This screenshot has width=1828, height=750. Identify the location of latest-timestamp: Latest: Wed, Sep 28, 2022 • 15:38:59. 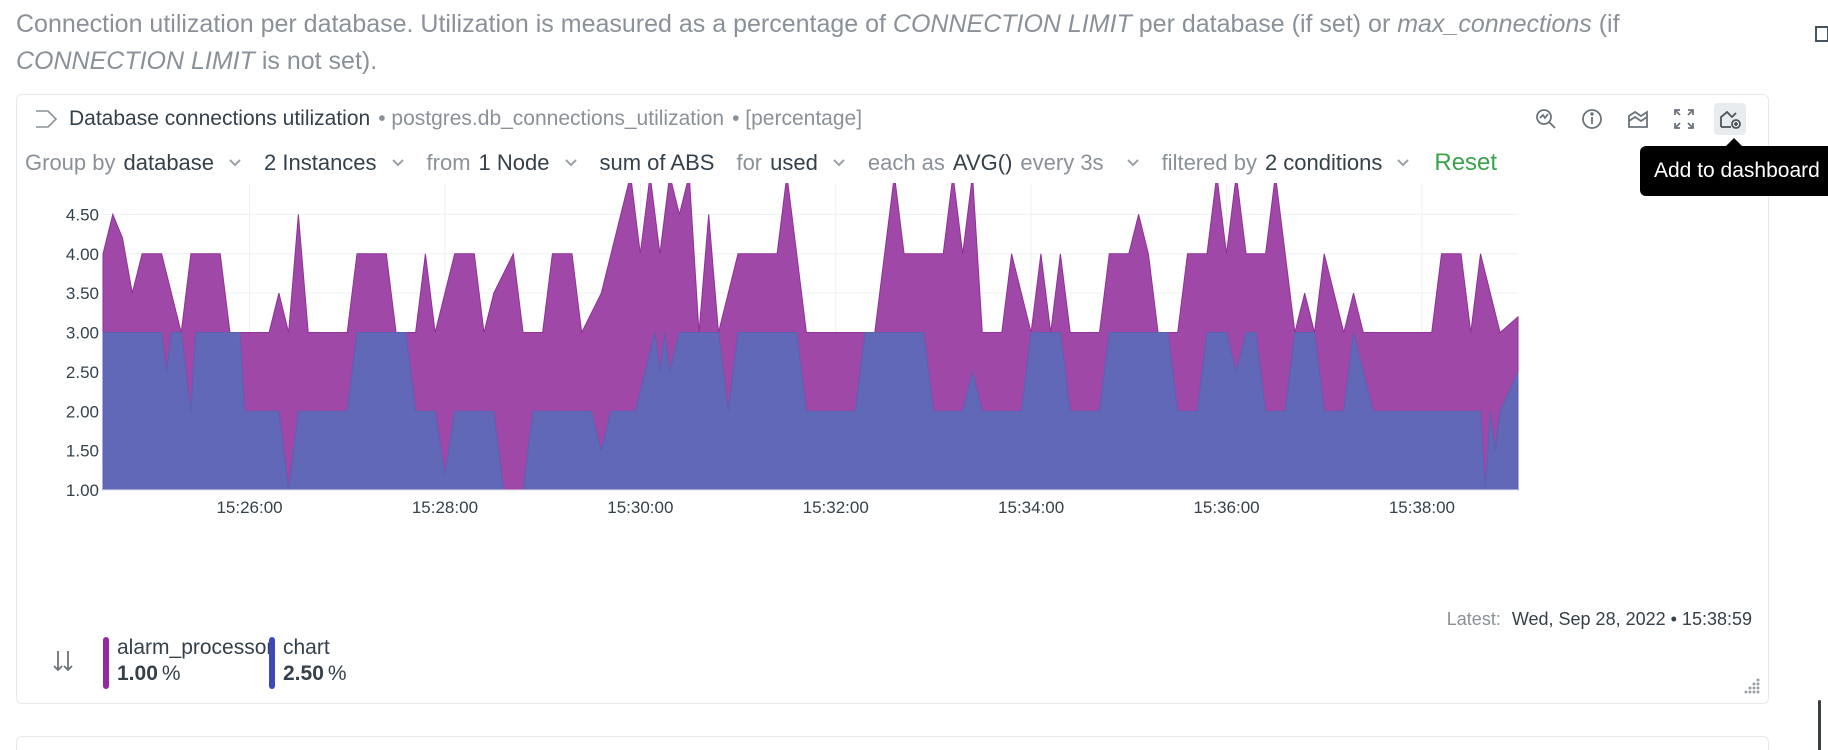
(1599, 619).